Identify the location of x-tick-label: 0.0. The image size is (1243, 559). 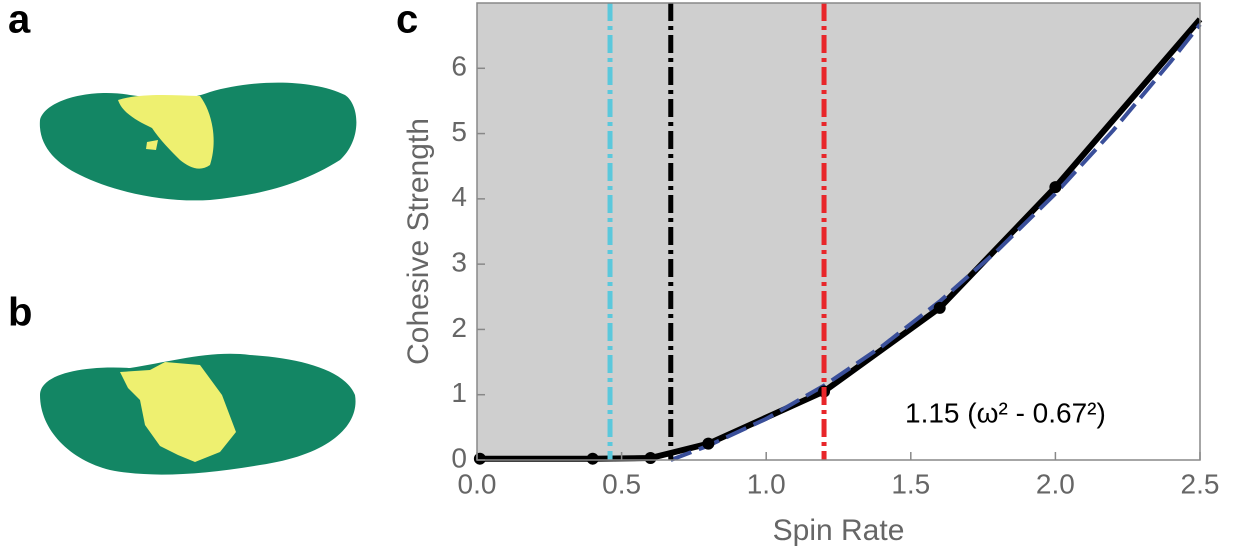
(477, 483).